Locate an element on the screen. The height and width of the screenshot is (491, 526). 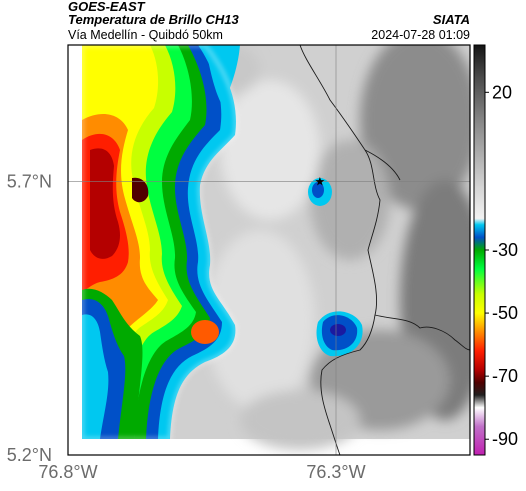
cloud-cell-orange is located at coordinates (205, 332).